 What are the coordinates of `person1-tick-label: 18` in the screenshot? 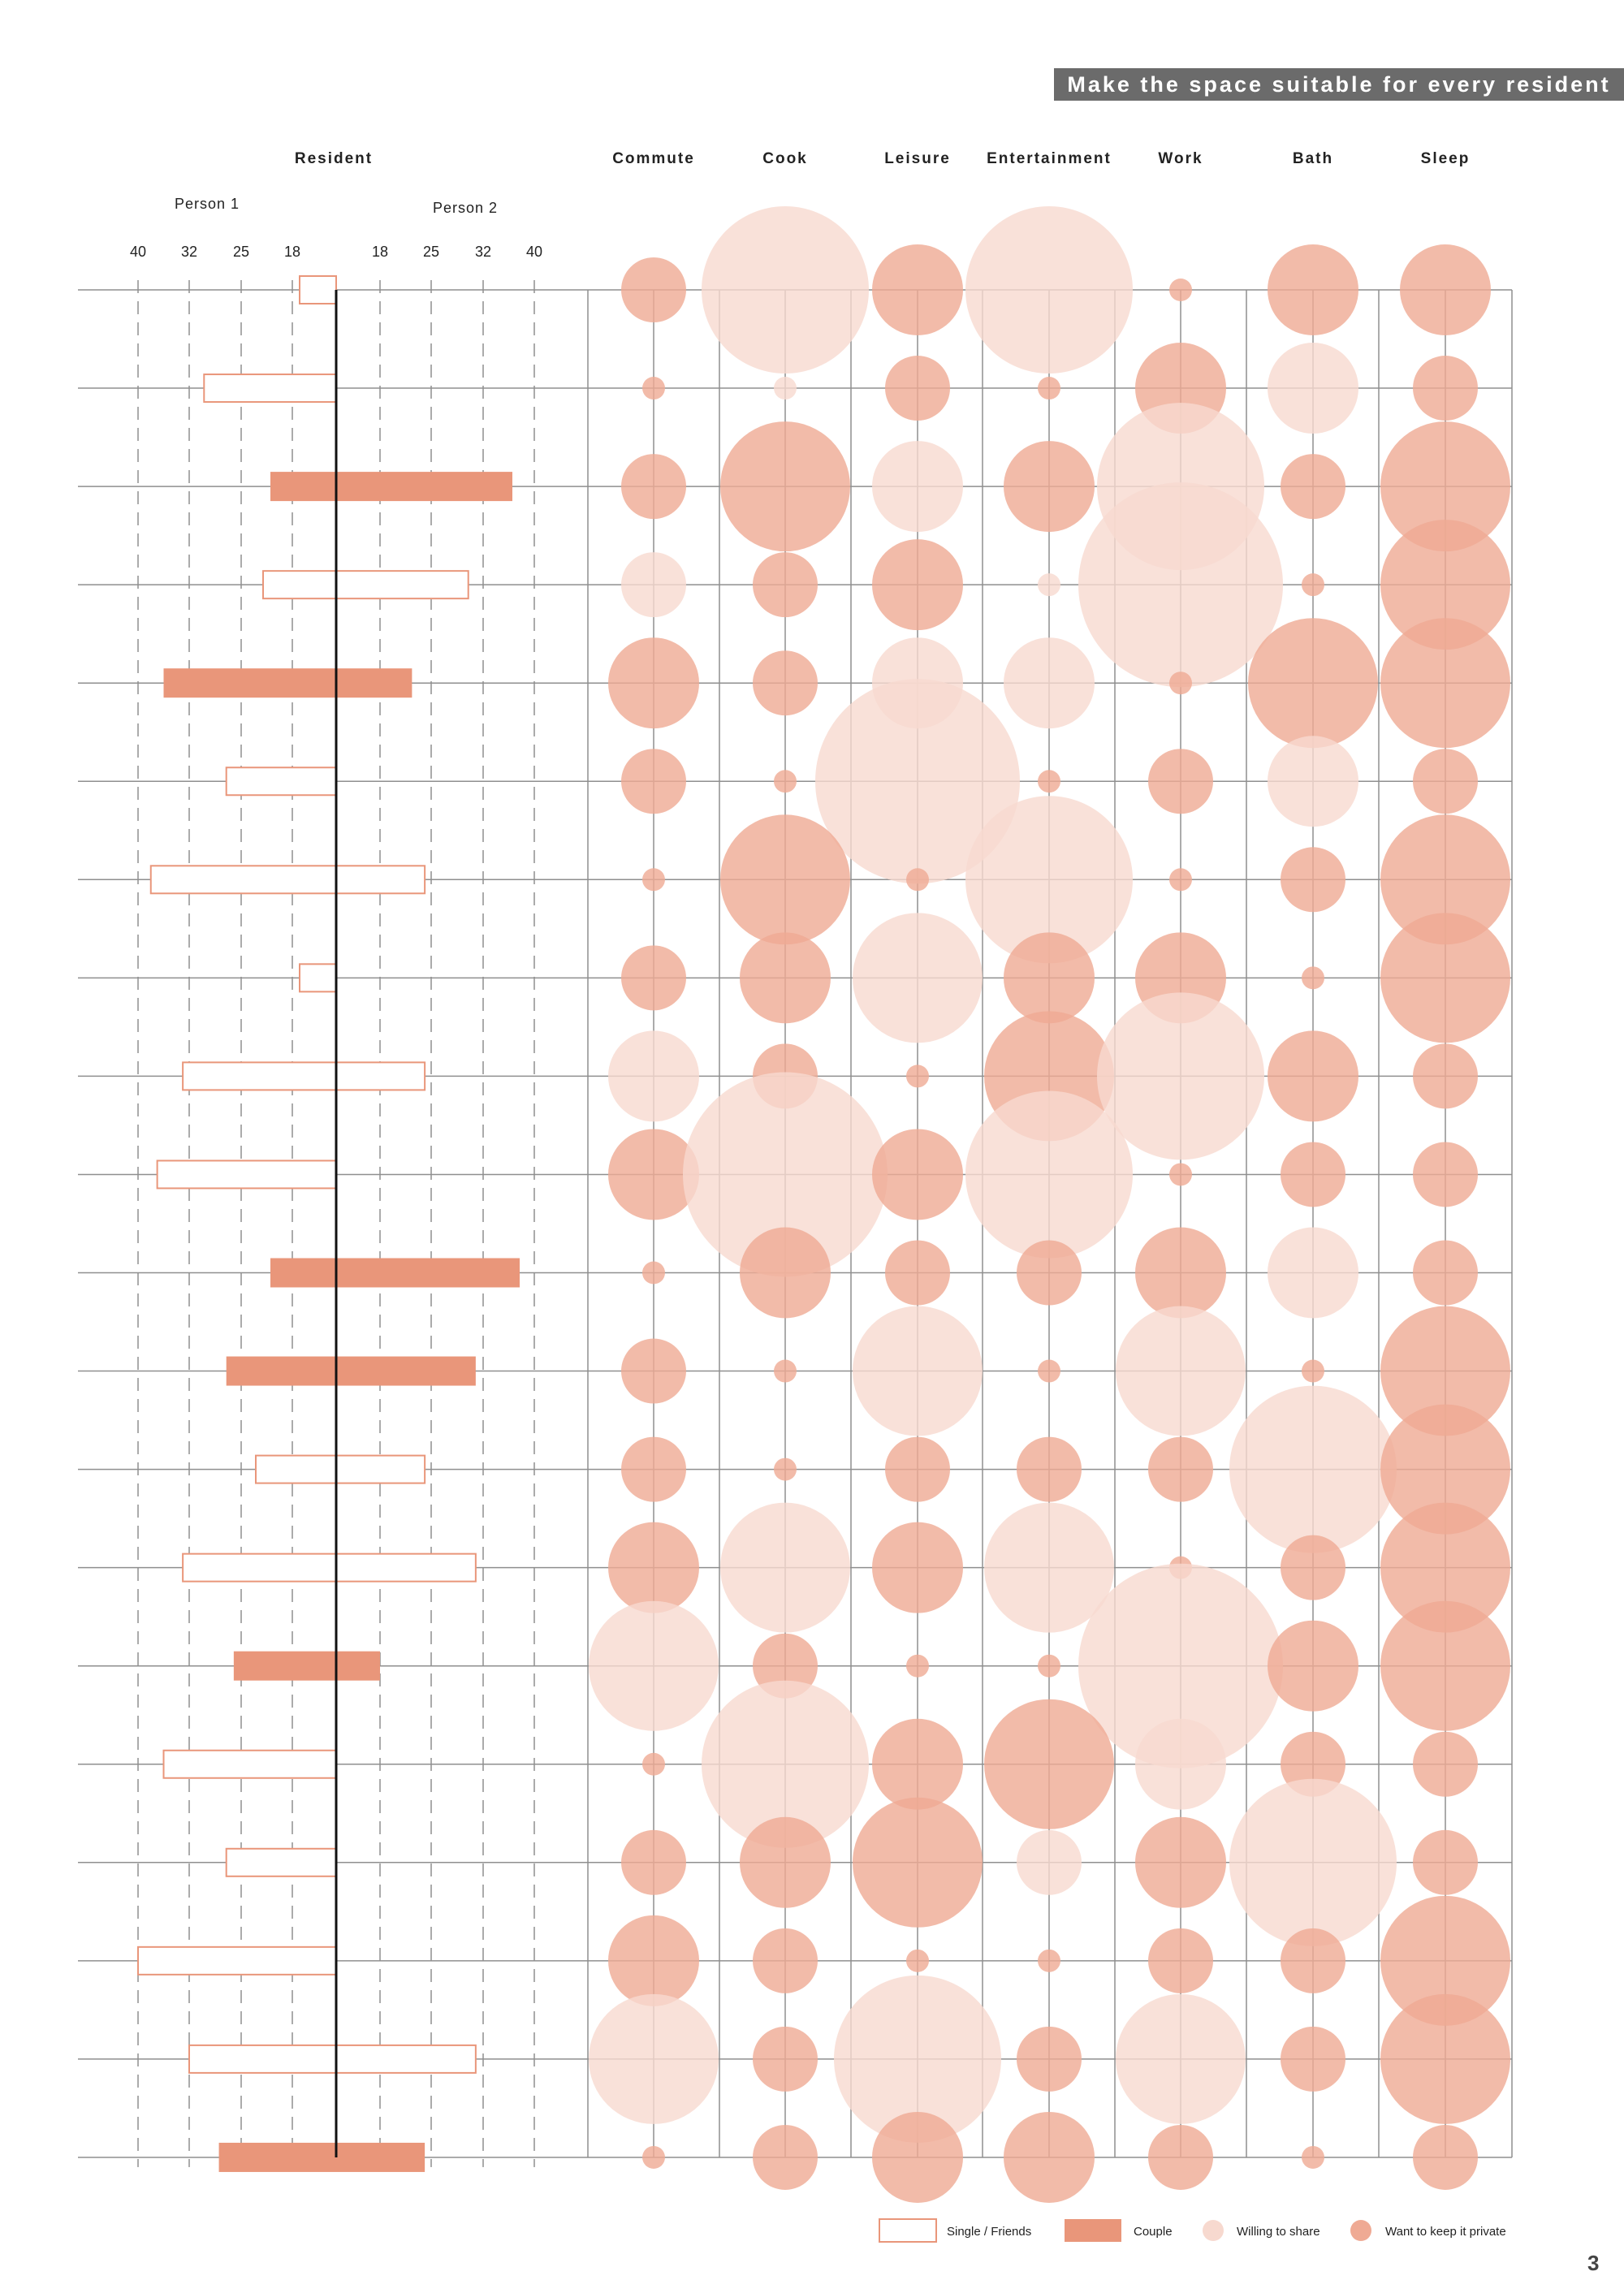 It's located at (292, 252).